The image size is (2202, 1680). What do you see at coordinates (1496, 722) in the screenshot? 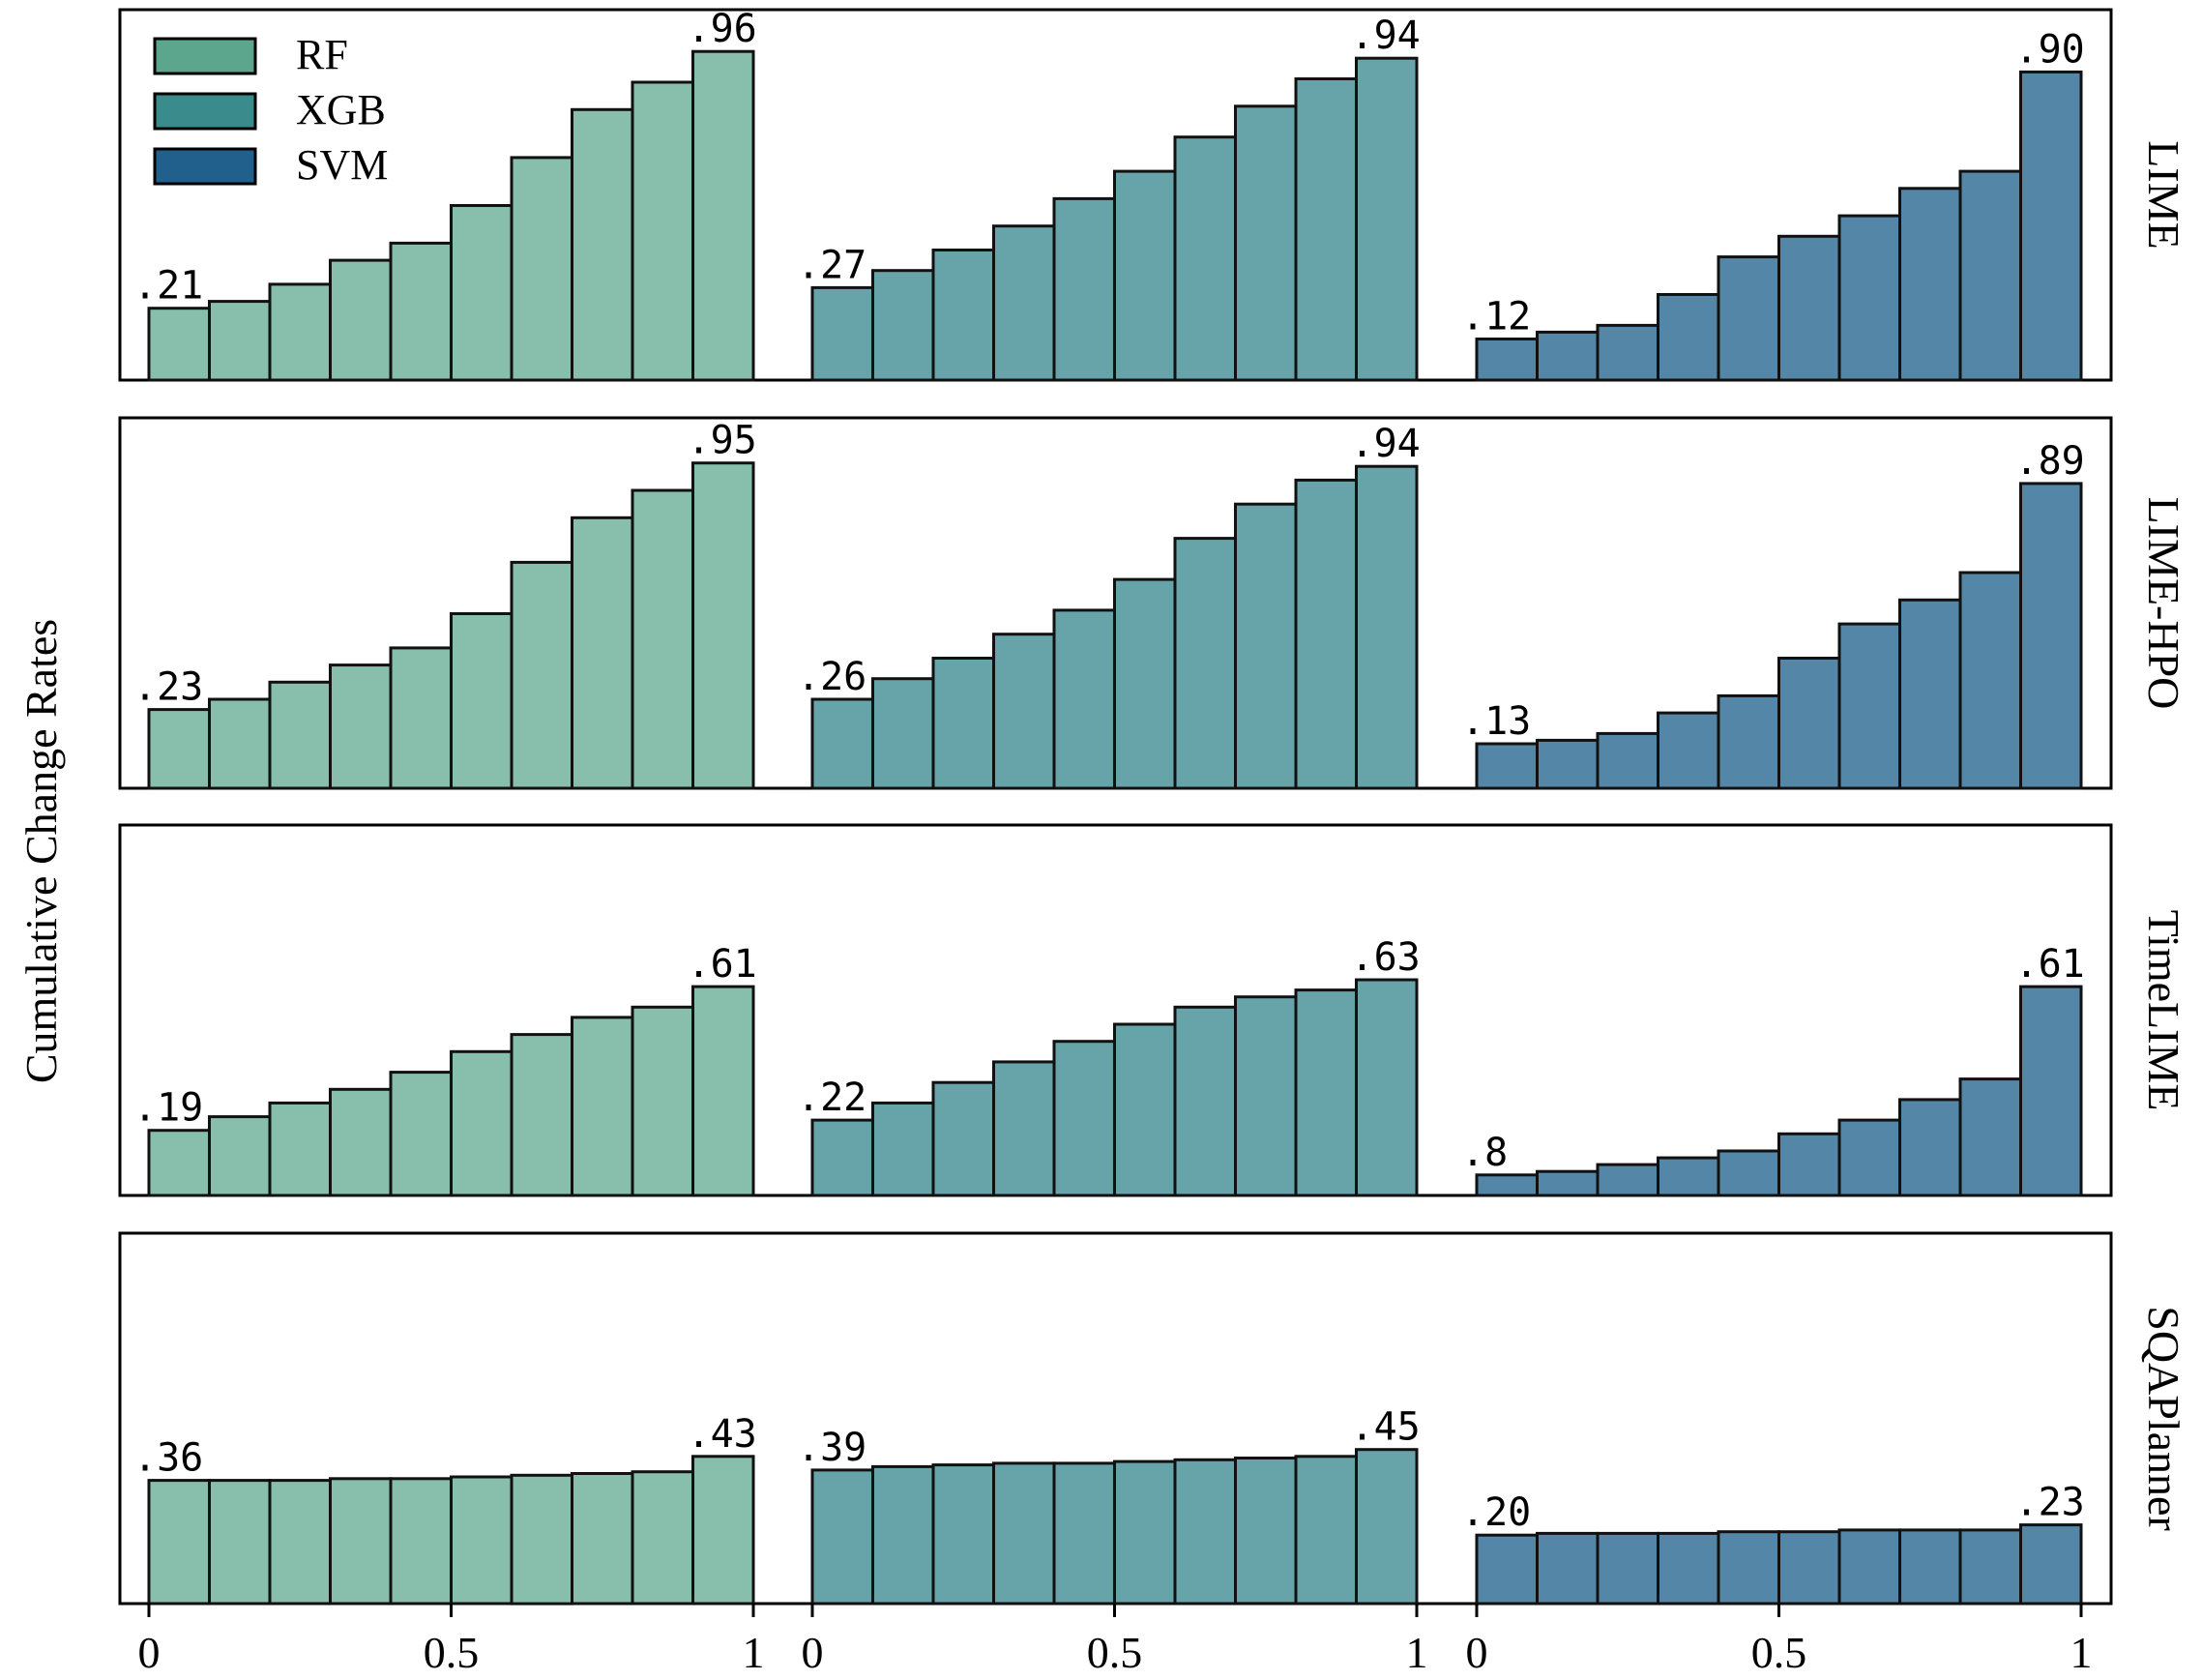
I see `data-label-lime-hpo-svm-first: .13` at bounding box center [1496, 722].